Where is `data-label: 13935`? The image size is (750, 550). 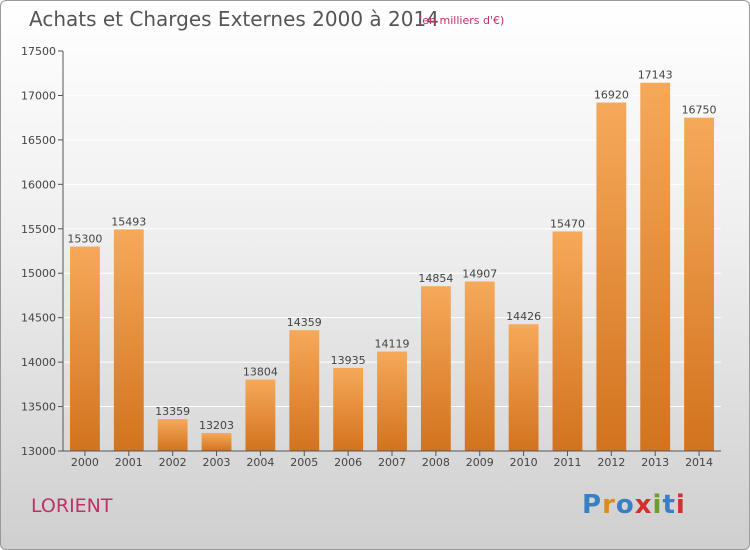 data-label: 13935 is located at coordinates (348, 360).